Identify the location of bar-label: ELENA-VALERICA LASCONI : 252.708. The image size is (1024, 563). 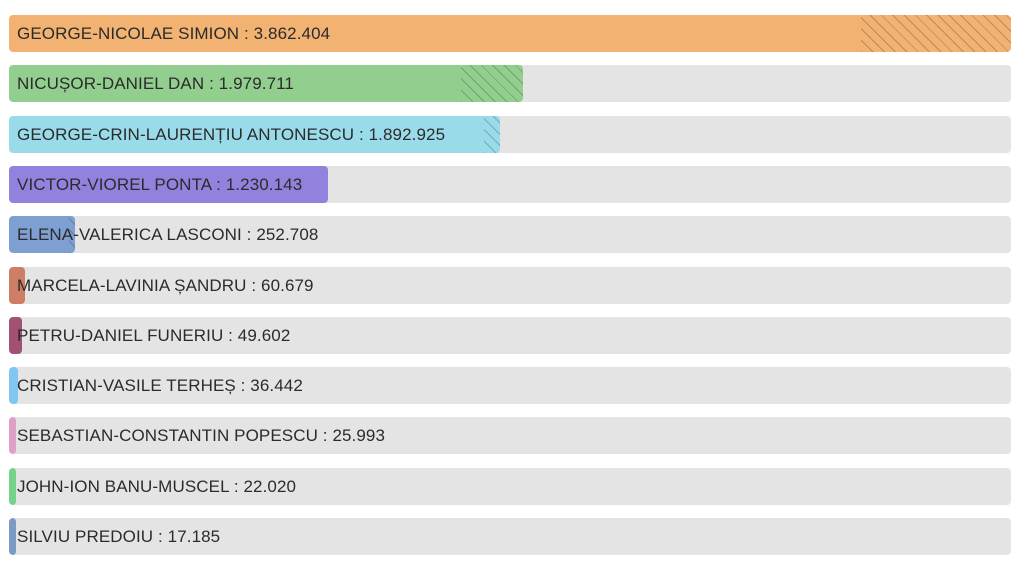
(168, 234).